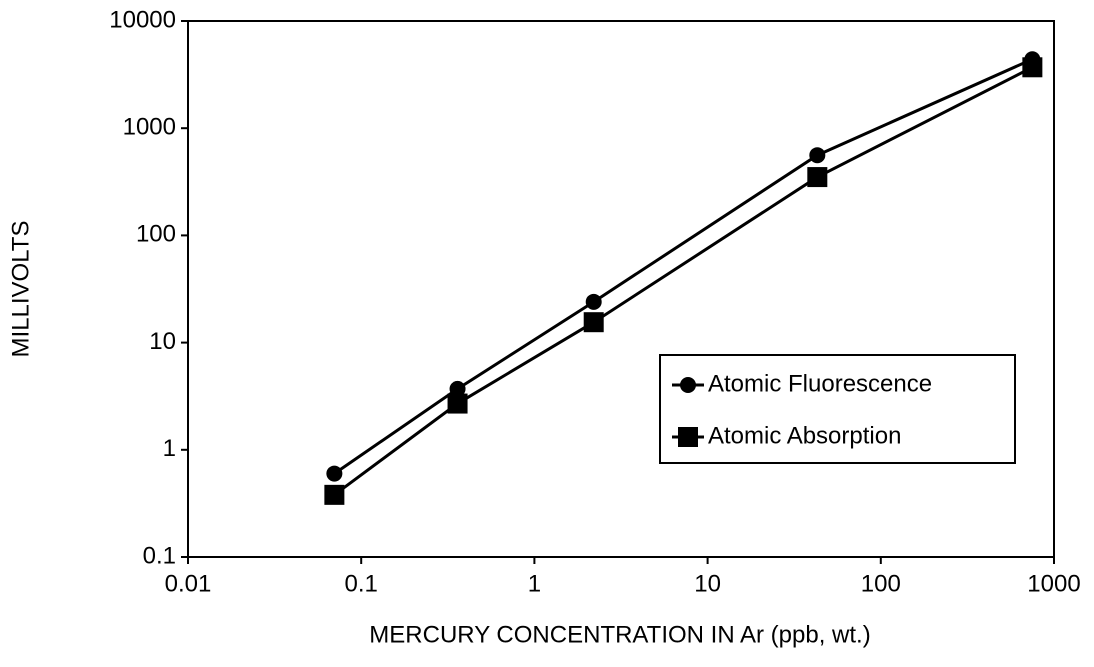  I want to click on x-tick-label: 0.01, so click(188, 583).